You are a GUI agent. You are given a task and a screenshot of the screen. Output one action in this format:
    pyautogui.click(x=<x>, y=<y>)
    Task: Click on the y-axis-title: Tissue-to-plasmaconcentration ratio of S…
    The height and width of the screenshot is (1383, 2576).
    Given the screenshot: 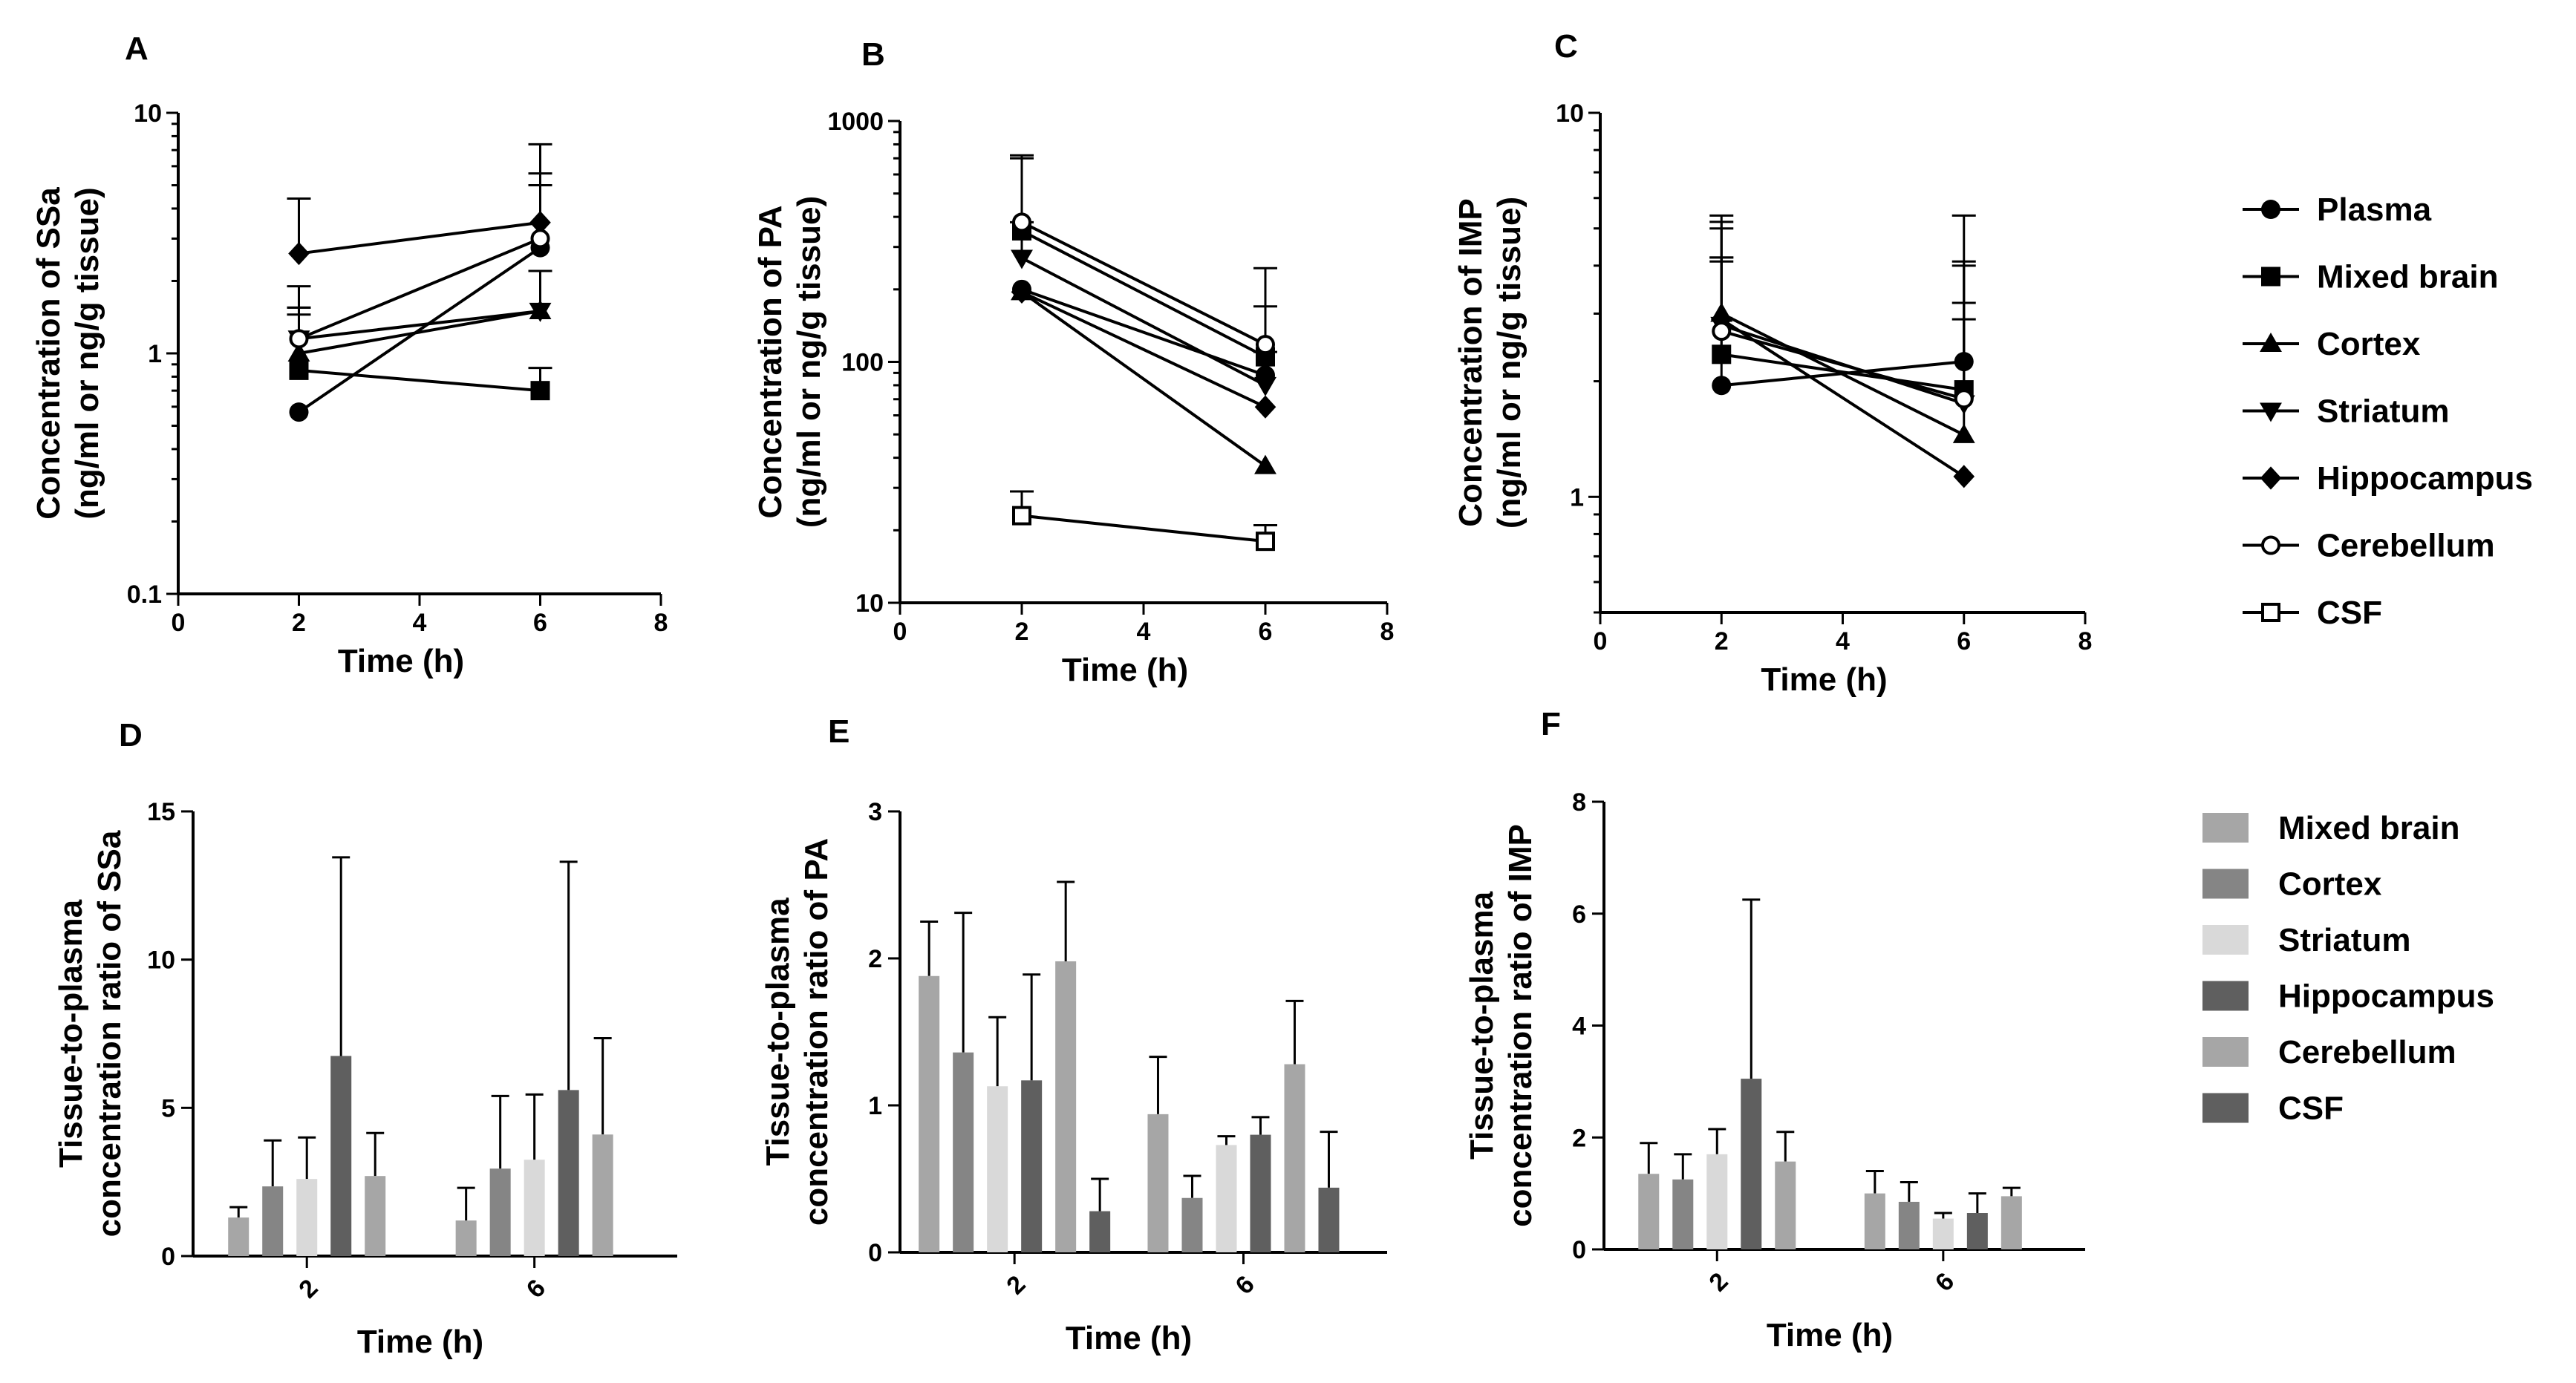 What is the action you would take?
    pyautogui.click(x=90, y=1033)
    